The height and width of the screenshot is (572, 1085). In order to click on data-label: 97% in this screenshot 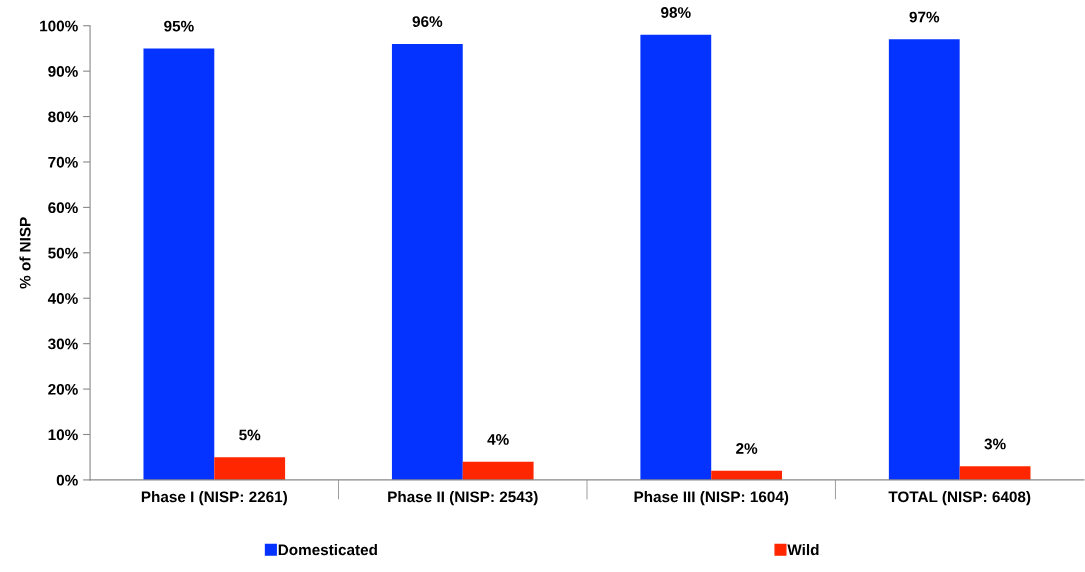, I will do `click(924, 17)`.